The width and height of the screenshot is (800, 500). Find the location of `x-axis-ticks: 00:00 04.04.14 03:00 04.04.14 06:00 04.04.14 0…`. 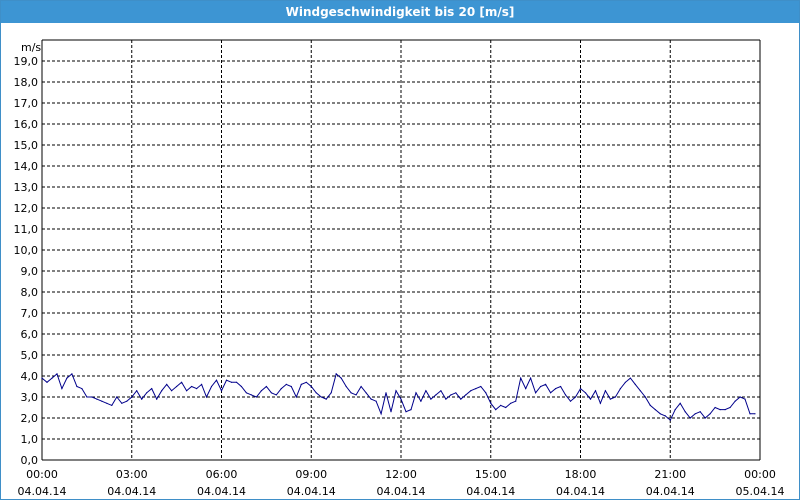

x-axis-ticks: 00:00 04.04.14 03:00 04.04.14 06:00 04.04.14 0… is located at coordinates (401, 483).